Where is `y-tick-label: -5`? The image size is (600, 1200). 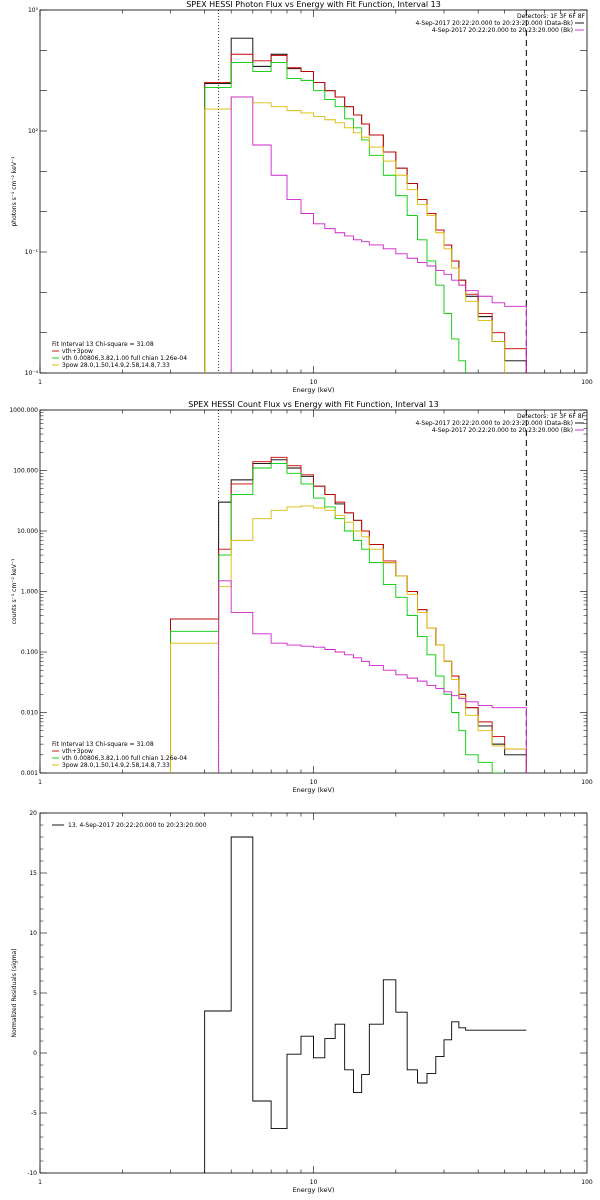
y-tick-label: -5 is located at coordinates (34, 1113).